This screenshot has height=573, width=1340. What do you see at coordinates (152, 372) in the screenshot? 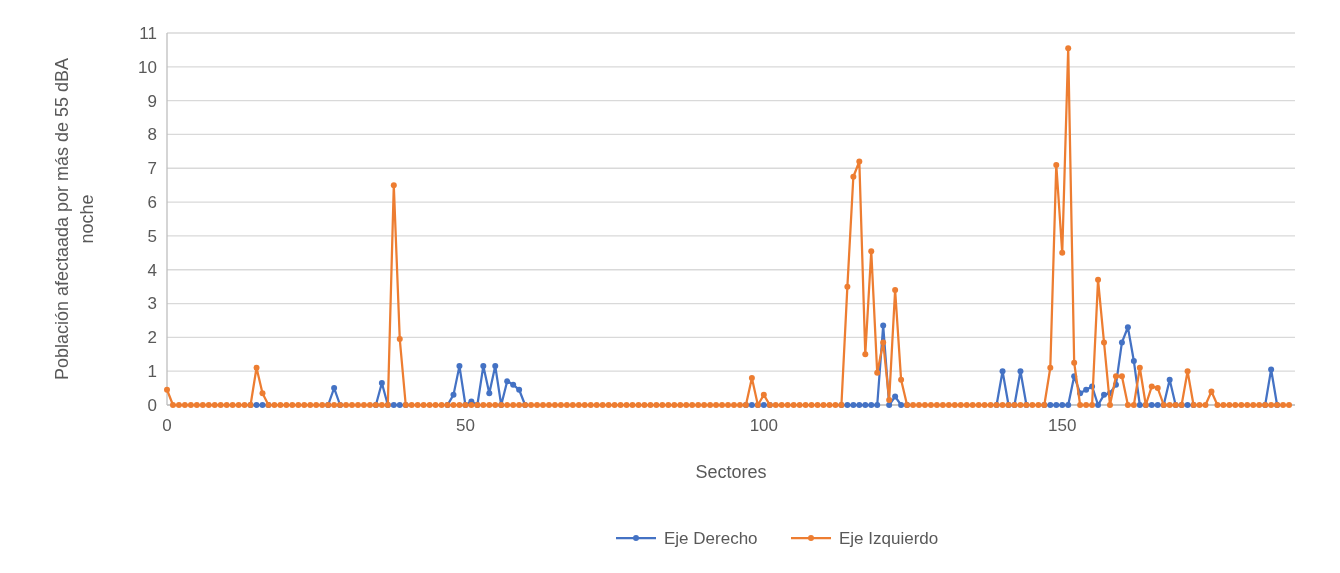
I see `y-tick-label: 1` at bounding box center [152, 372].